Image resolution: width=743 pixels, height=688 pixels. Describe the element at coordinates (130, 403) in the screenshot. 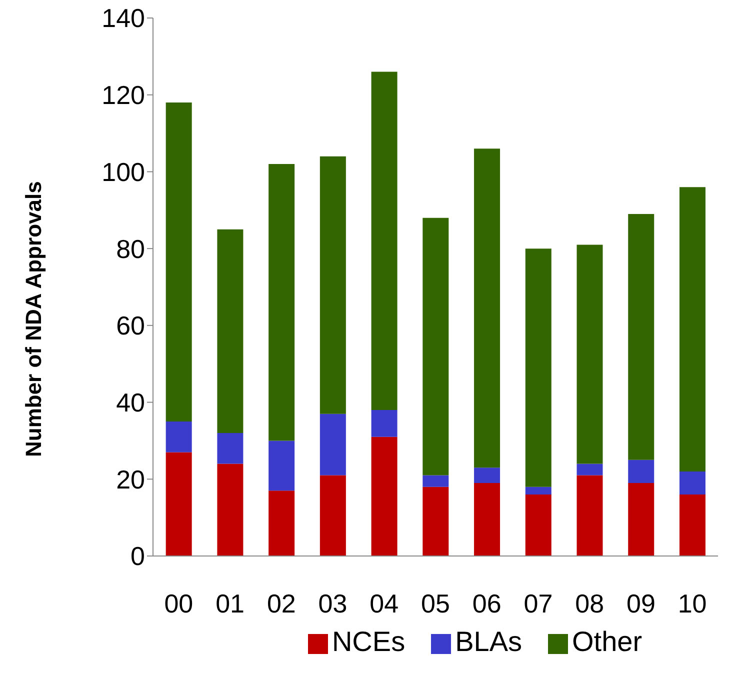

I see `y-tick-label: 40` at that location.